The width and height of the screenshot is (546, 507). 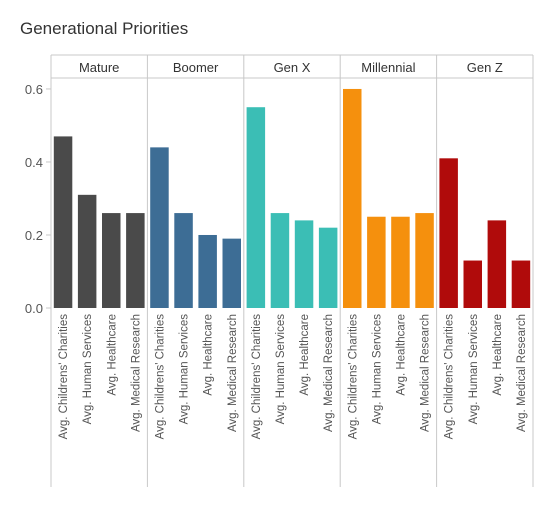 What do you see at coordinates (104, 28) in the screenshot?
I see `chart-title: Generational Priorities` at bounding box center [104, 28].